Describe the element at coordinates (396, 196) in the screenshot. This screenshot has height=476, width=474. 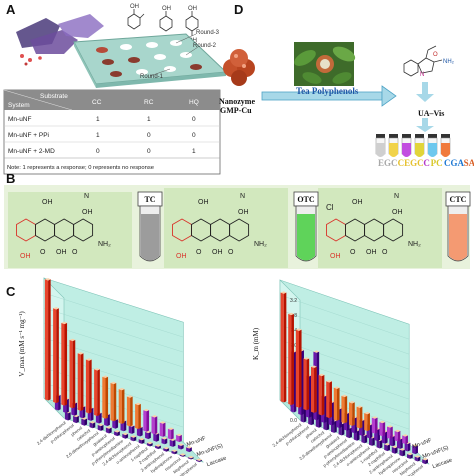
I see `atom-label: N` at that location.